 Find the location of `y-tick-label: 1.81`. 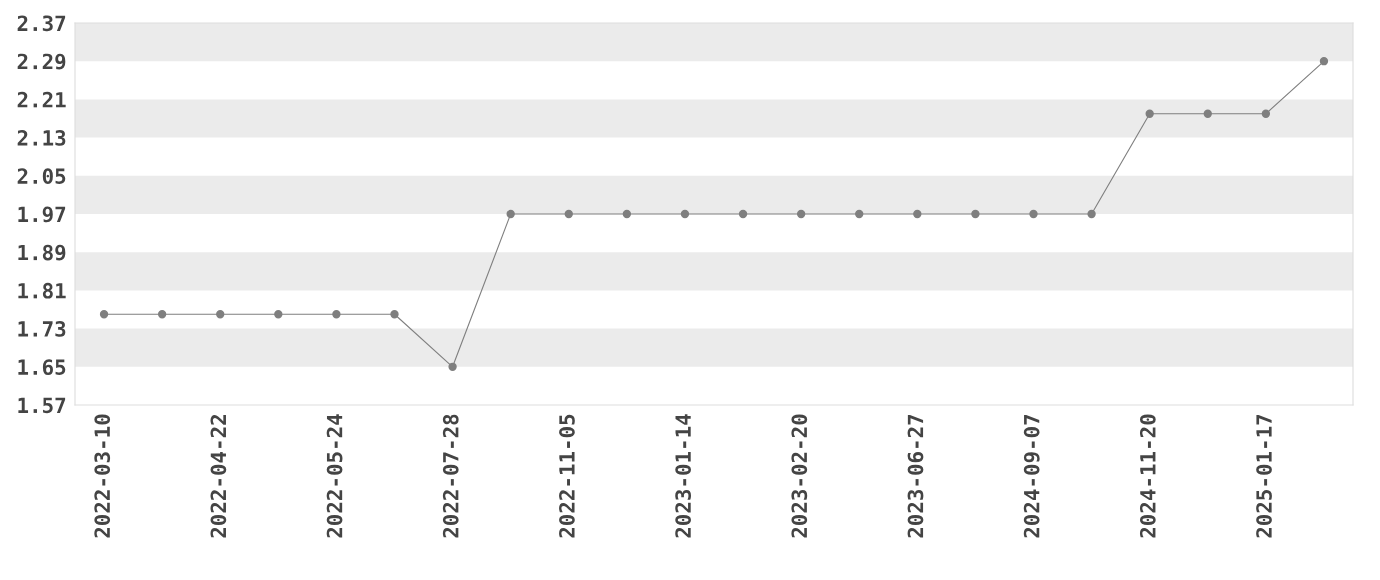

y-tick-label: 1.81 is located at coordinates (42, 290).